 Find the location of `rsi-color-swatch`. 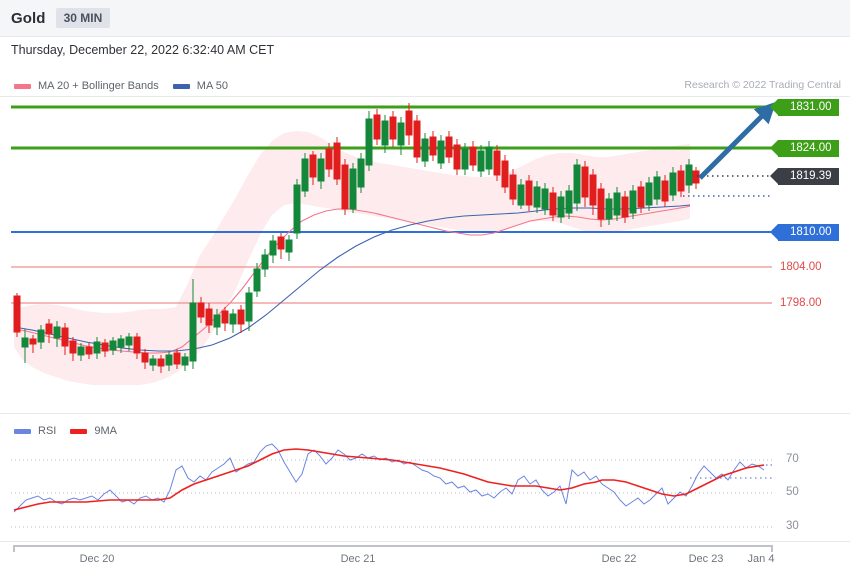

rsi-color-swatch is located at coordinates (22, 431).